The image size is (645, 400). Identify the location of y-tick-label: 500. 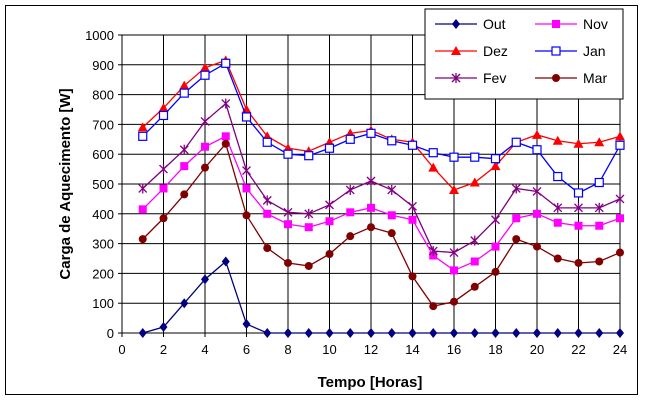
(103, 184).